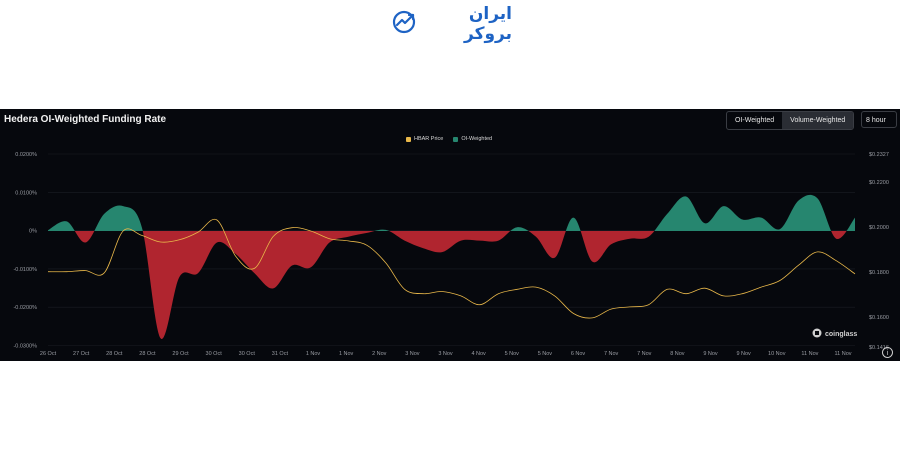  I want to click on x-tick-label: 29 Oct, so click(180, 354).